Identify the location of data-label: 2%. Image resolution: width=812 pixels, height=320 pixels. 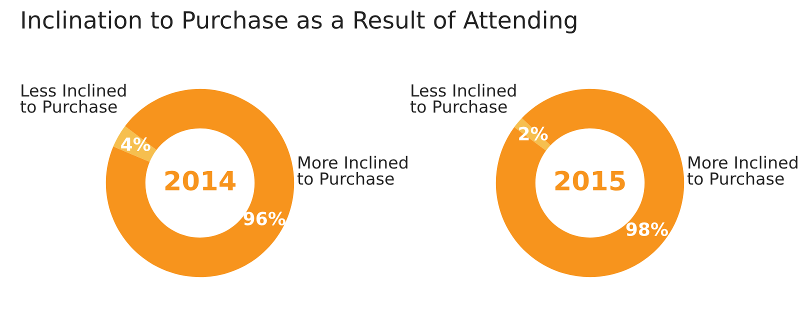
(533, 133).